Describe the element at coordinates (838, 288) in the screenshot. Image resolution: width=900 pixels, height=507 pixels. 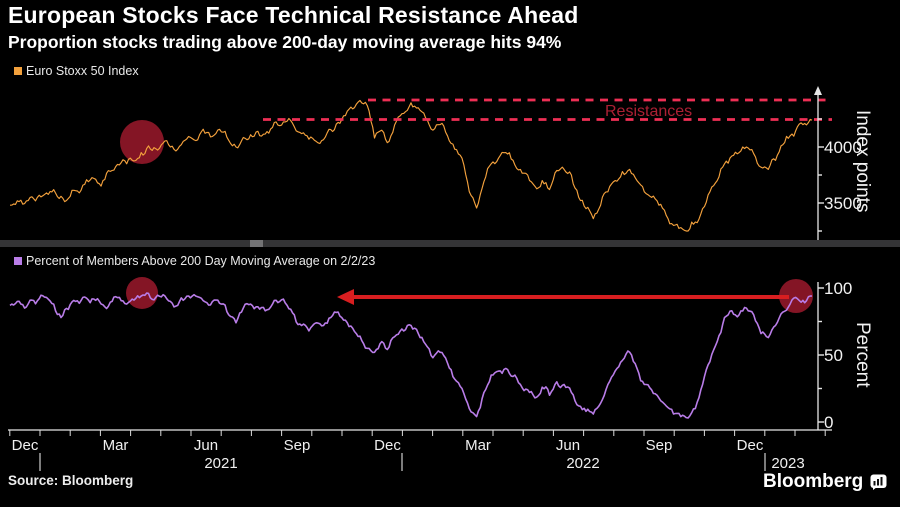
I see `bottom-ytick-100: 100` at that location.